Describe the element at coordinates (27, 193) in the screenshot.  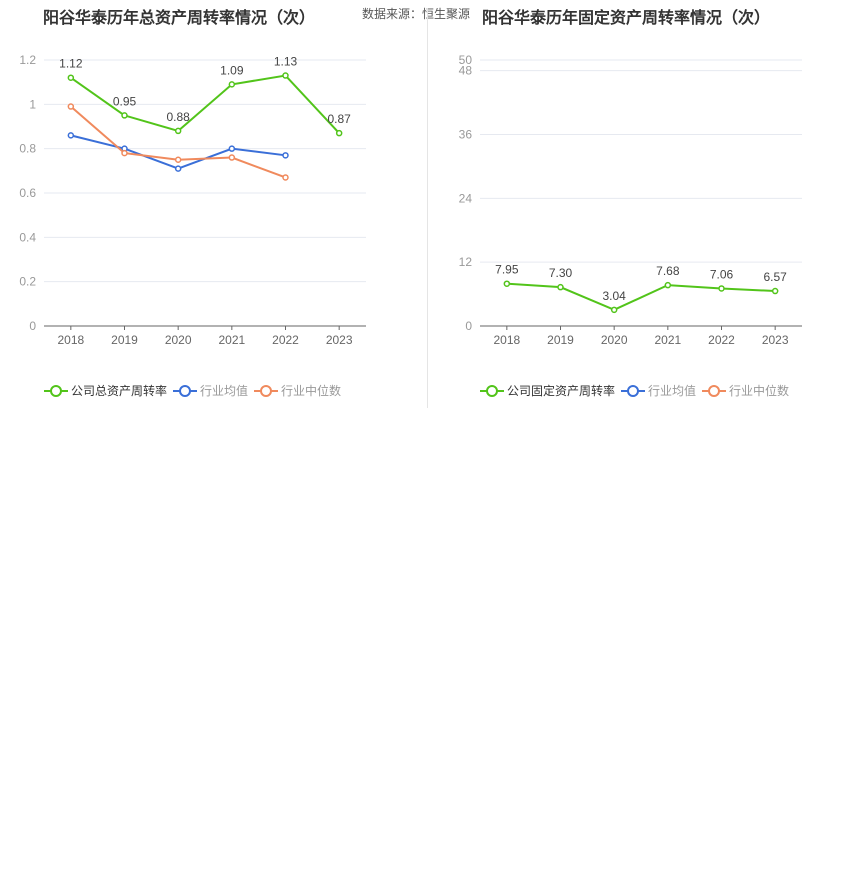
I see `y-tick-label: 0.6` at that location.